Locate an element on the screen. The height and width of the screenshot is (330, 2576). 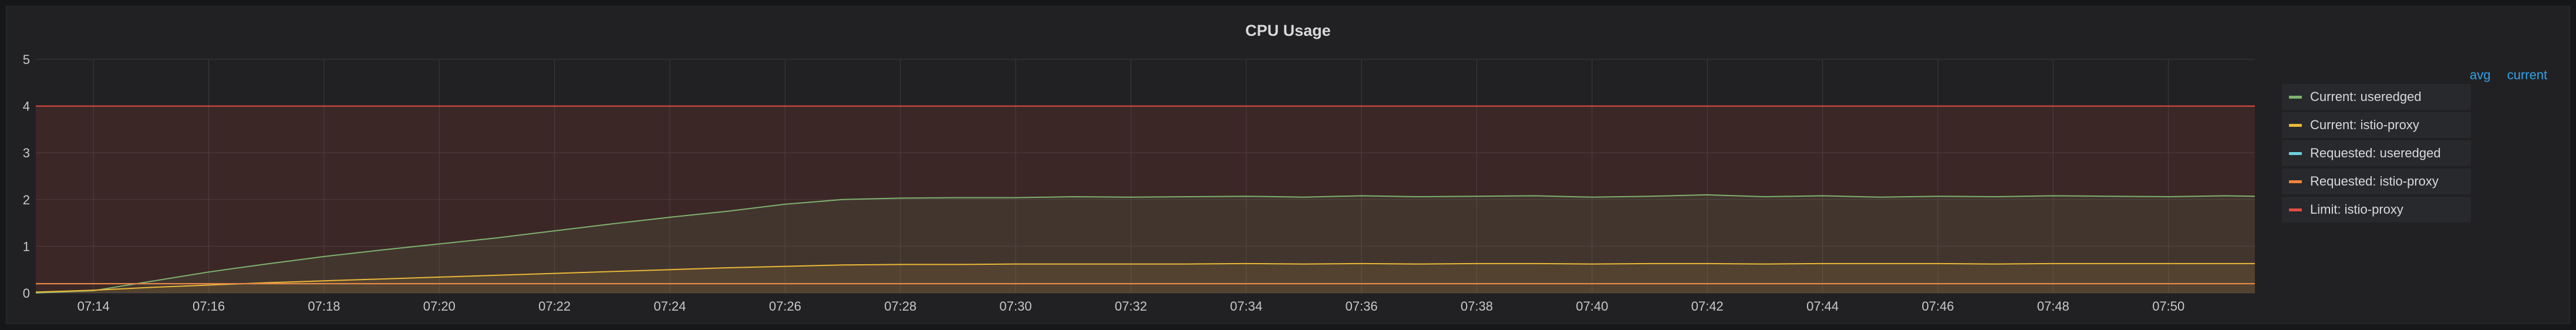
legend-column-avg: avg is located at coordinates (2480, 75).